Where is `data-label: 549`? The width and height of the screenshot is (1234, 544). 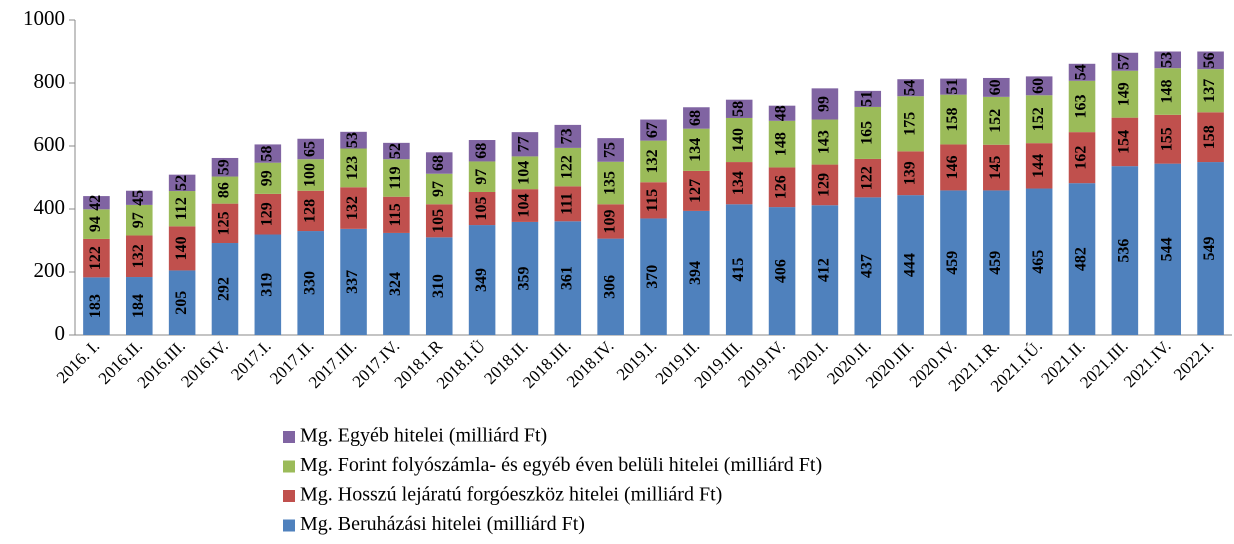
data-label: 549 is located at coordinates (1209, 249).